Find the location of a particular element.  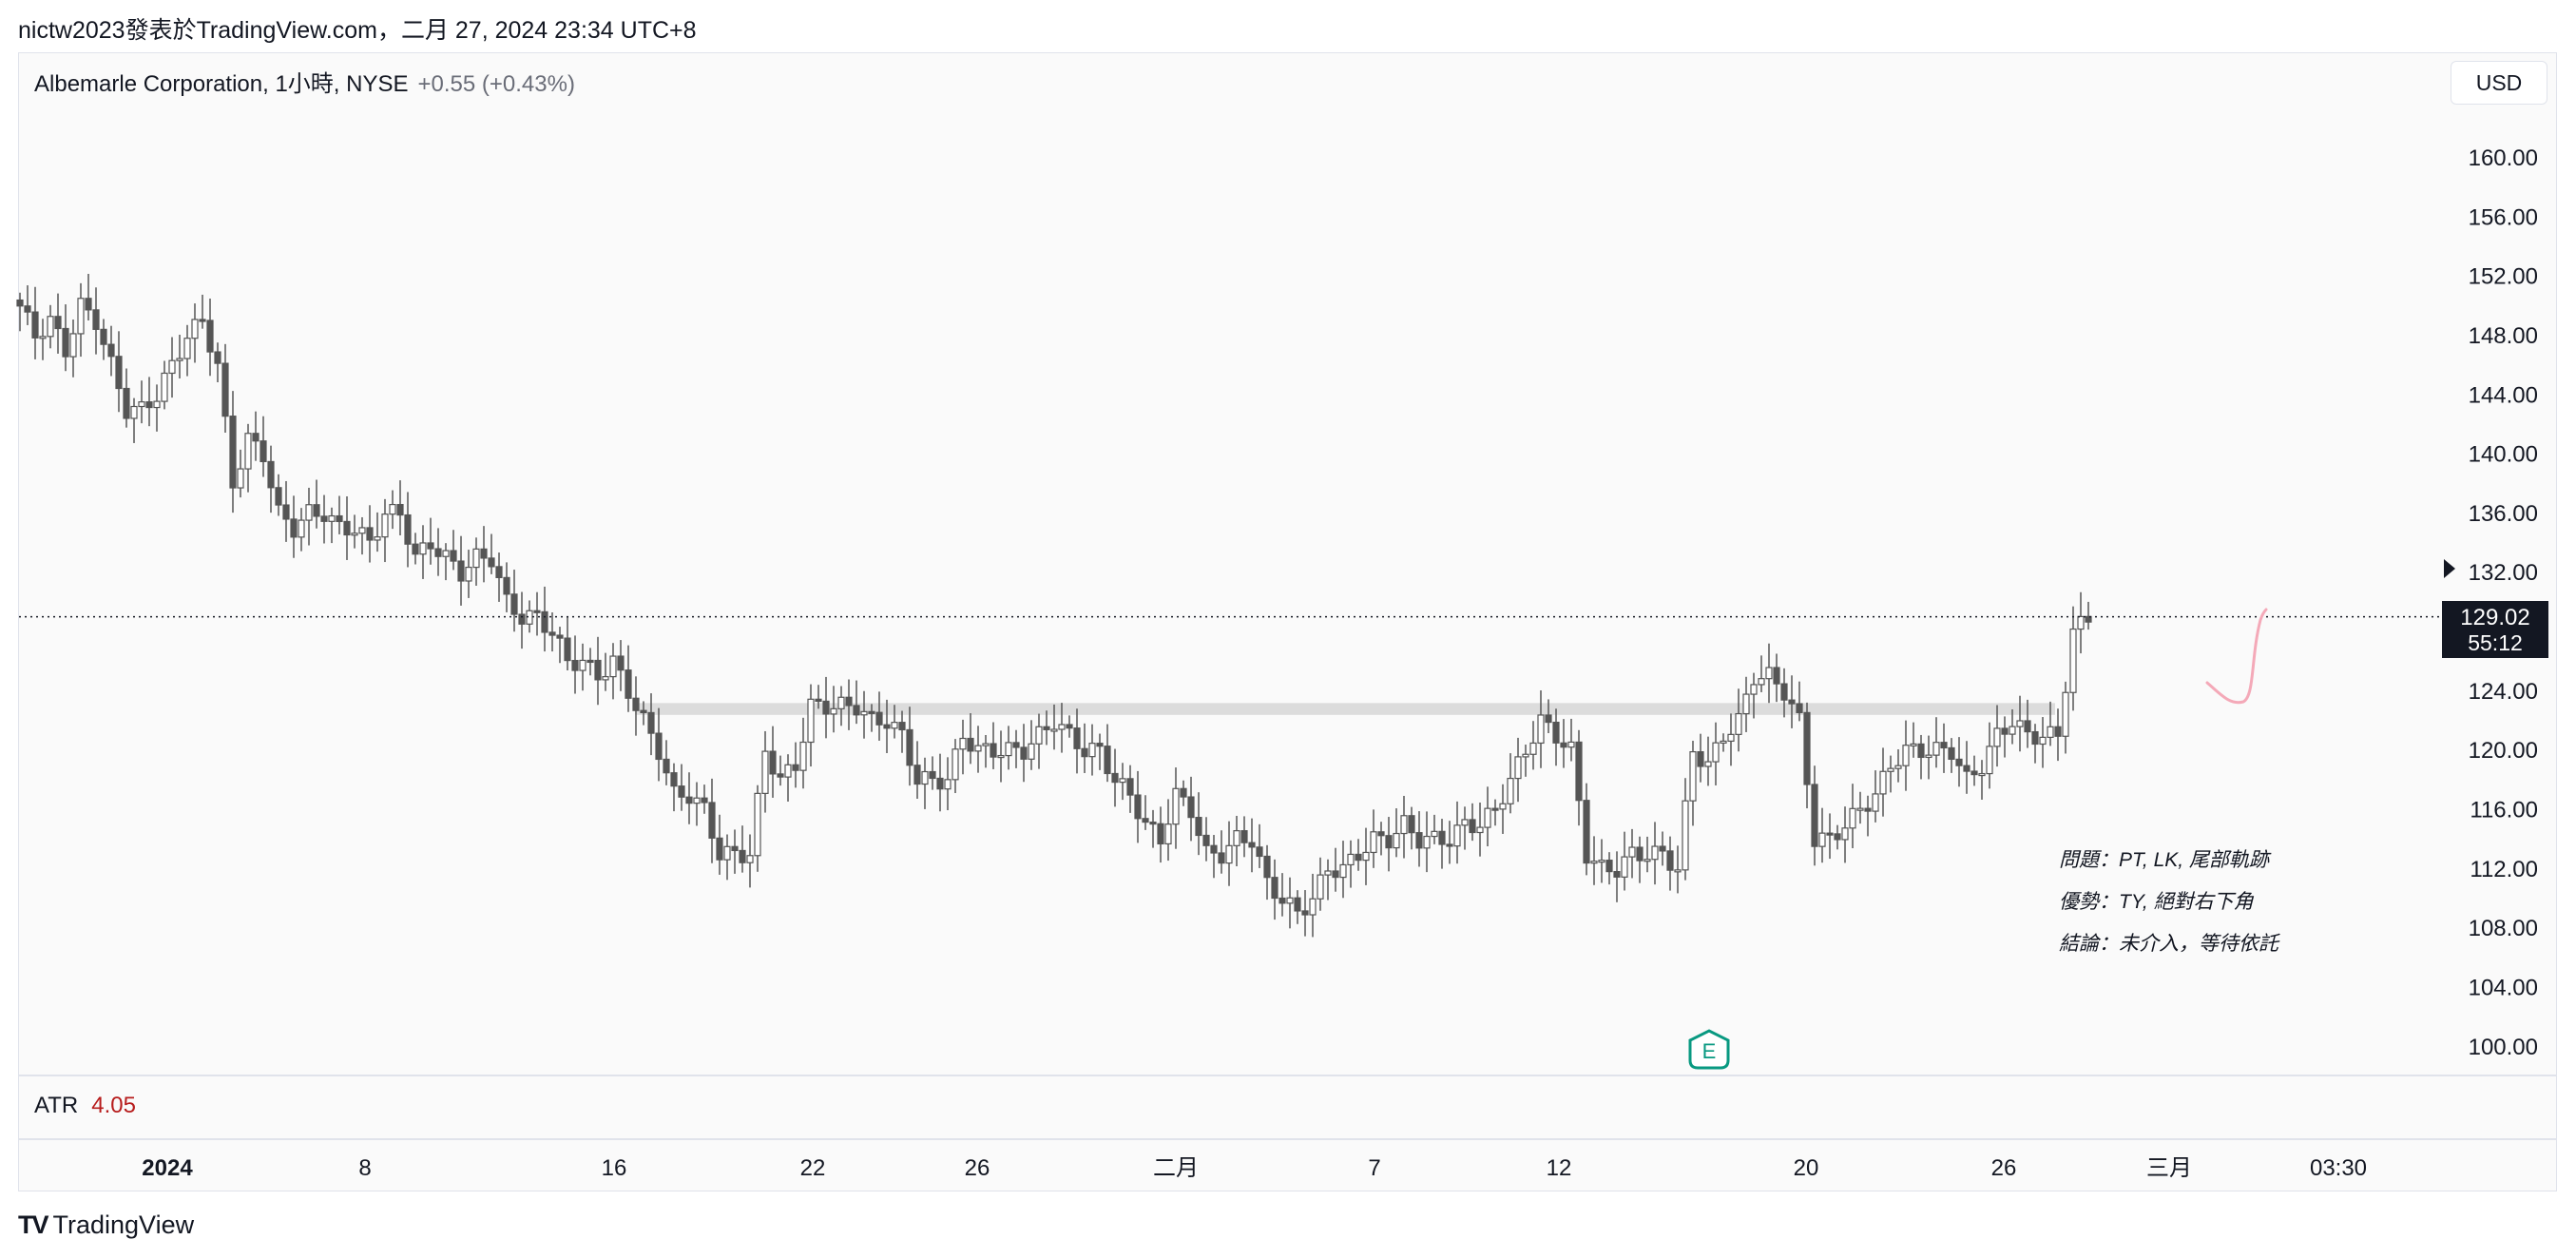

annotation-notes: 問題：PT, LK, 尾部軌跡 優勢：TY, 絕對右下角 結論：未介入，等待依託 is located at coordinates (2169, 902).